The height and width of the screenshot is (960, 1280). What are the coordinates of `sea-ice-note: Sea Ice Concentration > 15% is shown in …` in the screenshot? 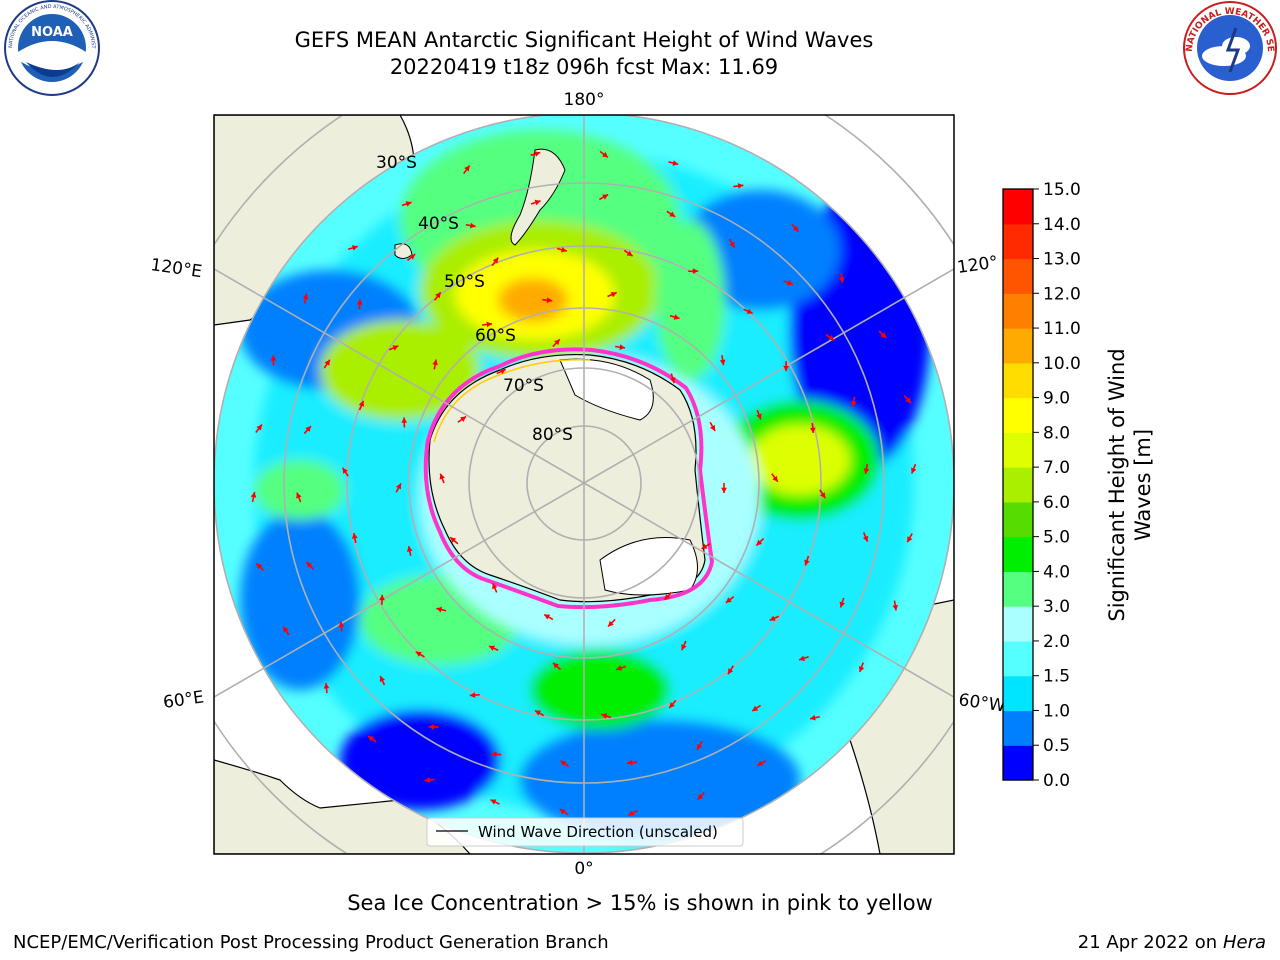 It's located at (640, 903).